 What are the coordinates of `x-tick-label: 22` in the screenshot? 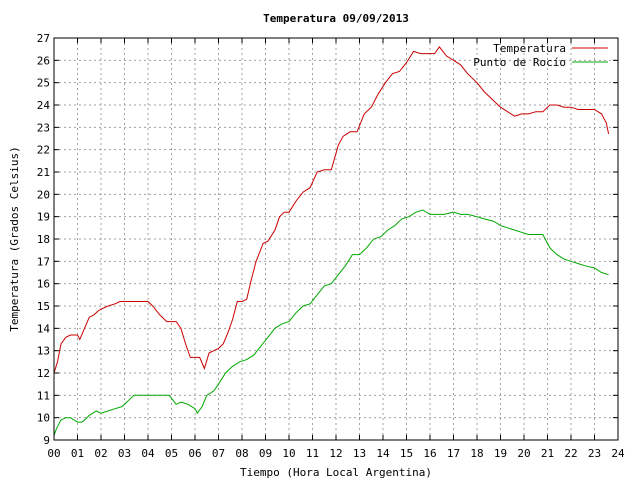 It's located at (570, 453).